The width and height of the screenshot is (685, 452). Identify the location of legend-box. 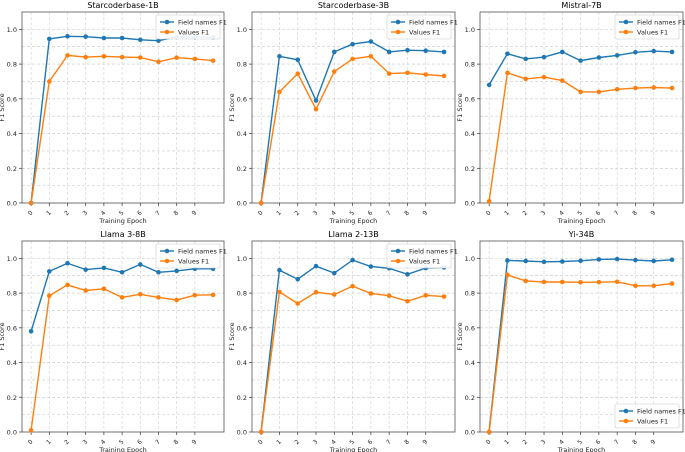
(188, 256).